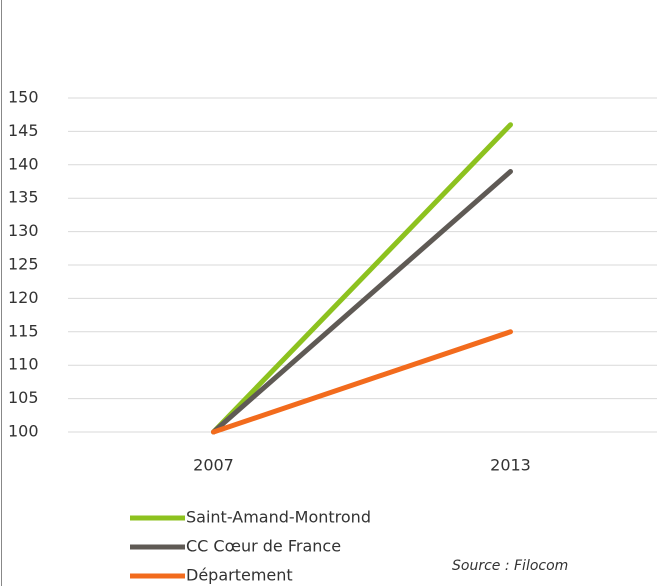  I want to click on y-tick-label: 105, so click(23, 397).